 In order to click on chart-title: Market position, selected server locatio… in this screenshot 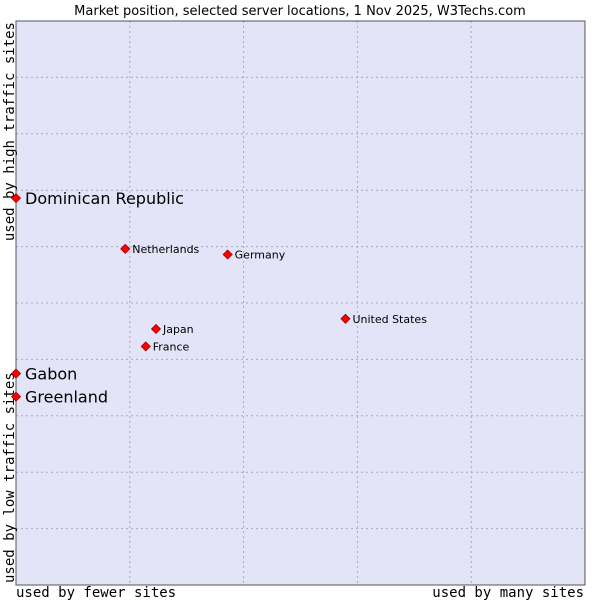, I will do `click(300, 11)`.